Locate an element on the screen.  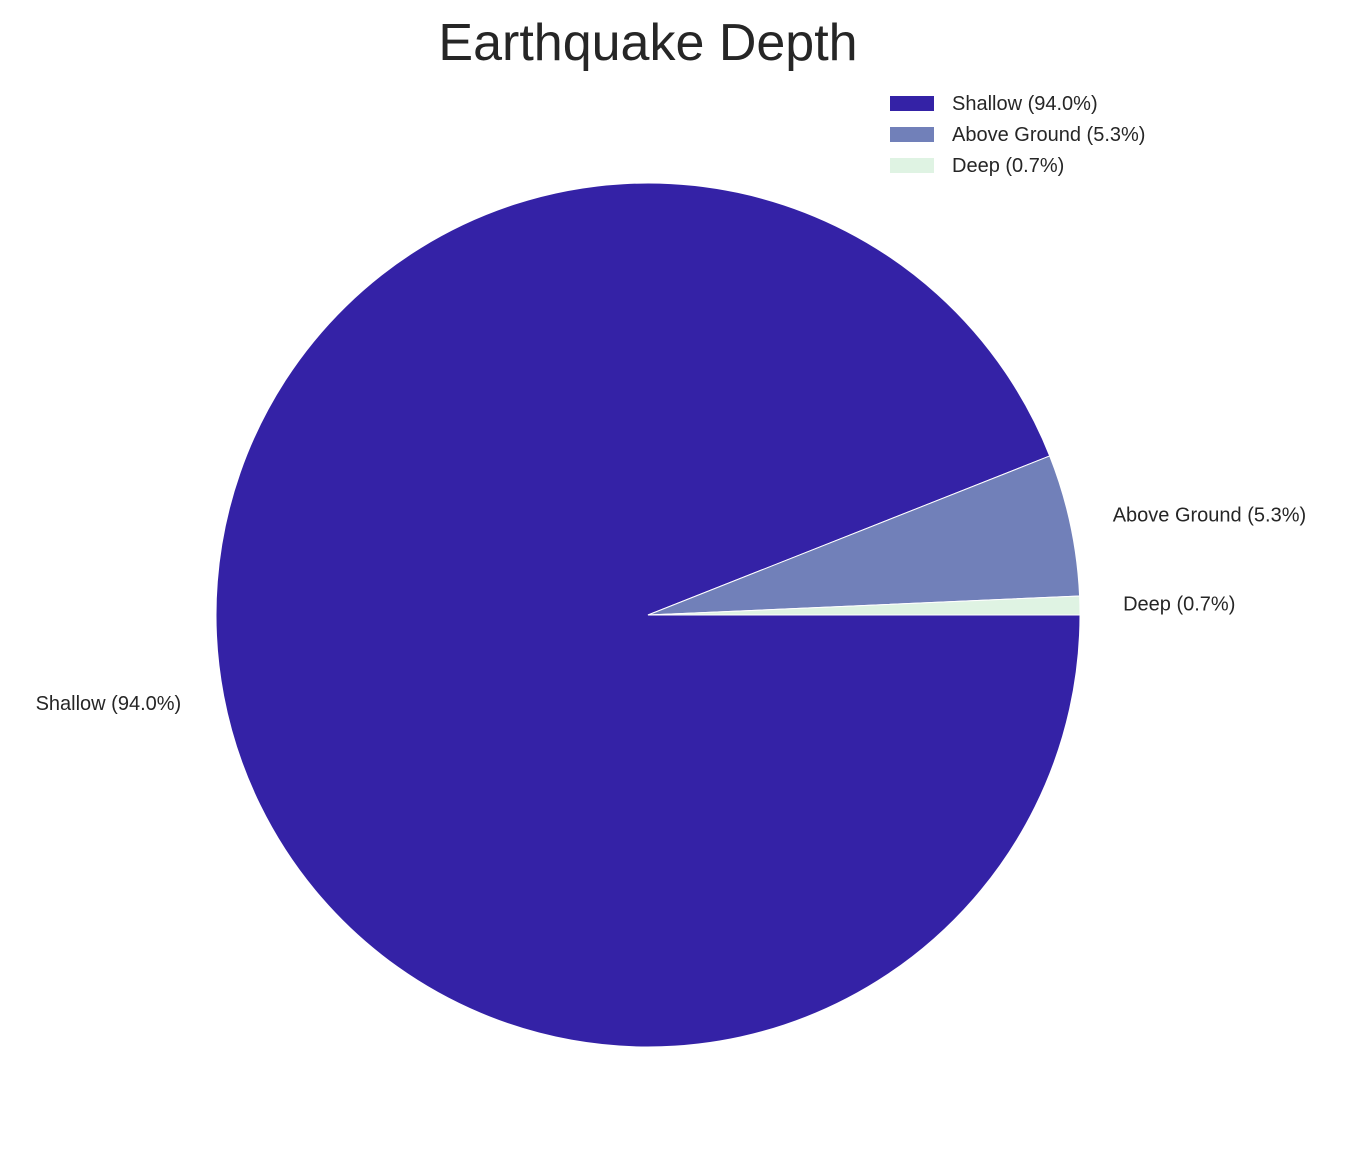
legend-label-shallow: Shallow (94.0%) is located at coordinates (1025, 104).